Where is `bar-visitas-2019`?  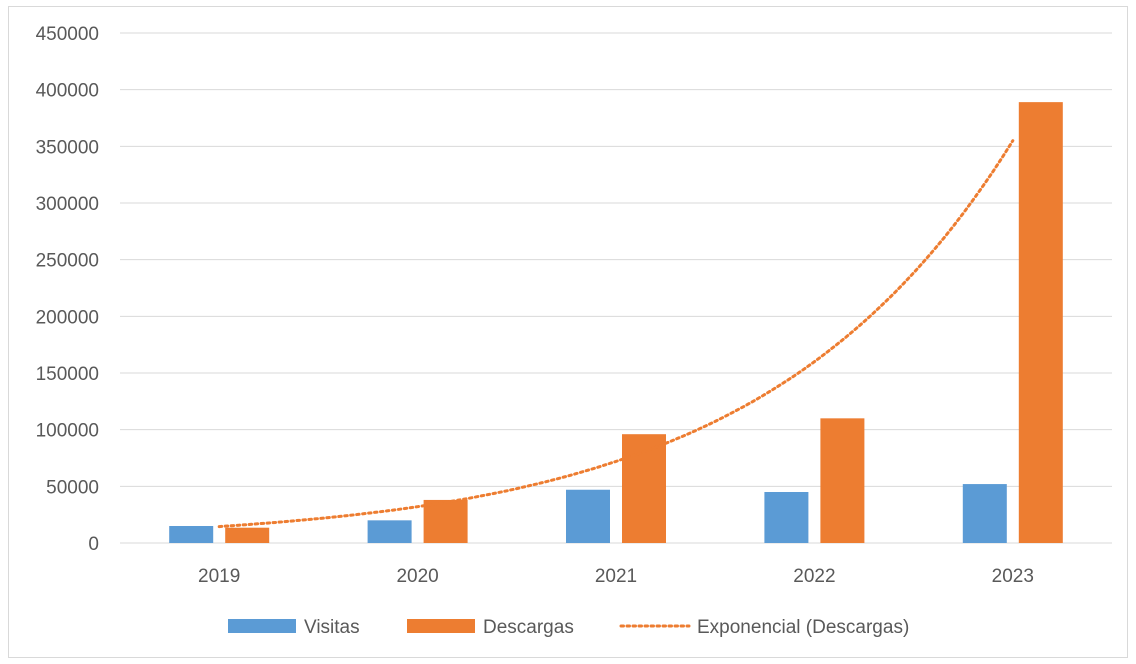 bar-visitas-2019 is located at coordinates (191, 534).